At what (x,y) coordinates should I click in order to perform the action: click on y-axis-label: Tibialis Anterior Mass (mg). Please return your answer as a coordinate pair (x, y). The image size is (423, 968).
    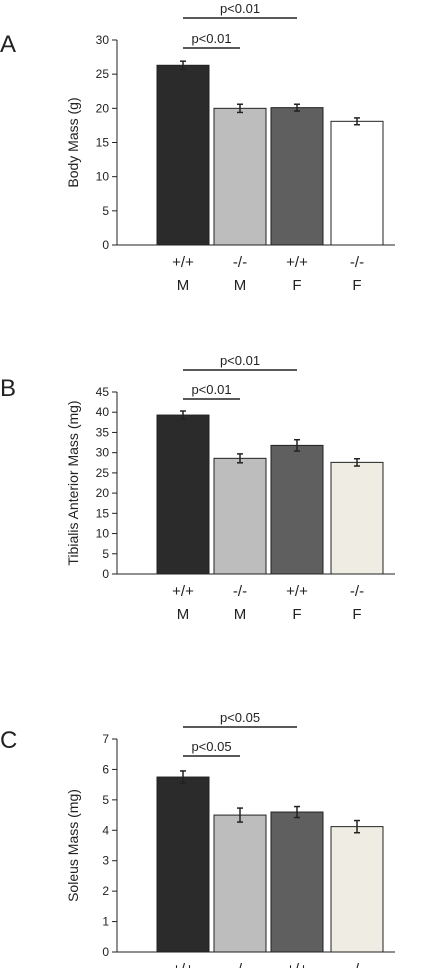
    Looking at the image, I should click on (73, 482).